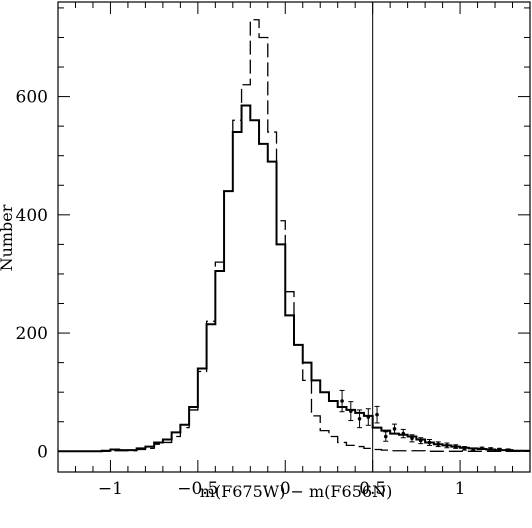 Image resolution: width=532 pixels, height=528 pixels. Describe the element at coordinates (32, 334) in the screenshot. I see `y-tick-label: 200` at that location.